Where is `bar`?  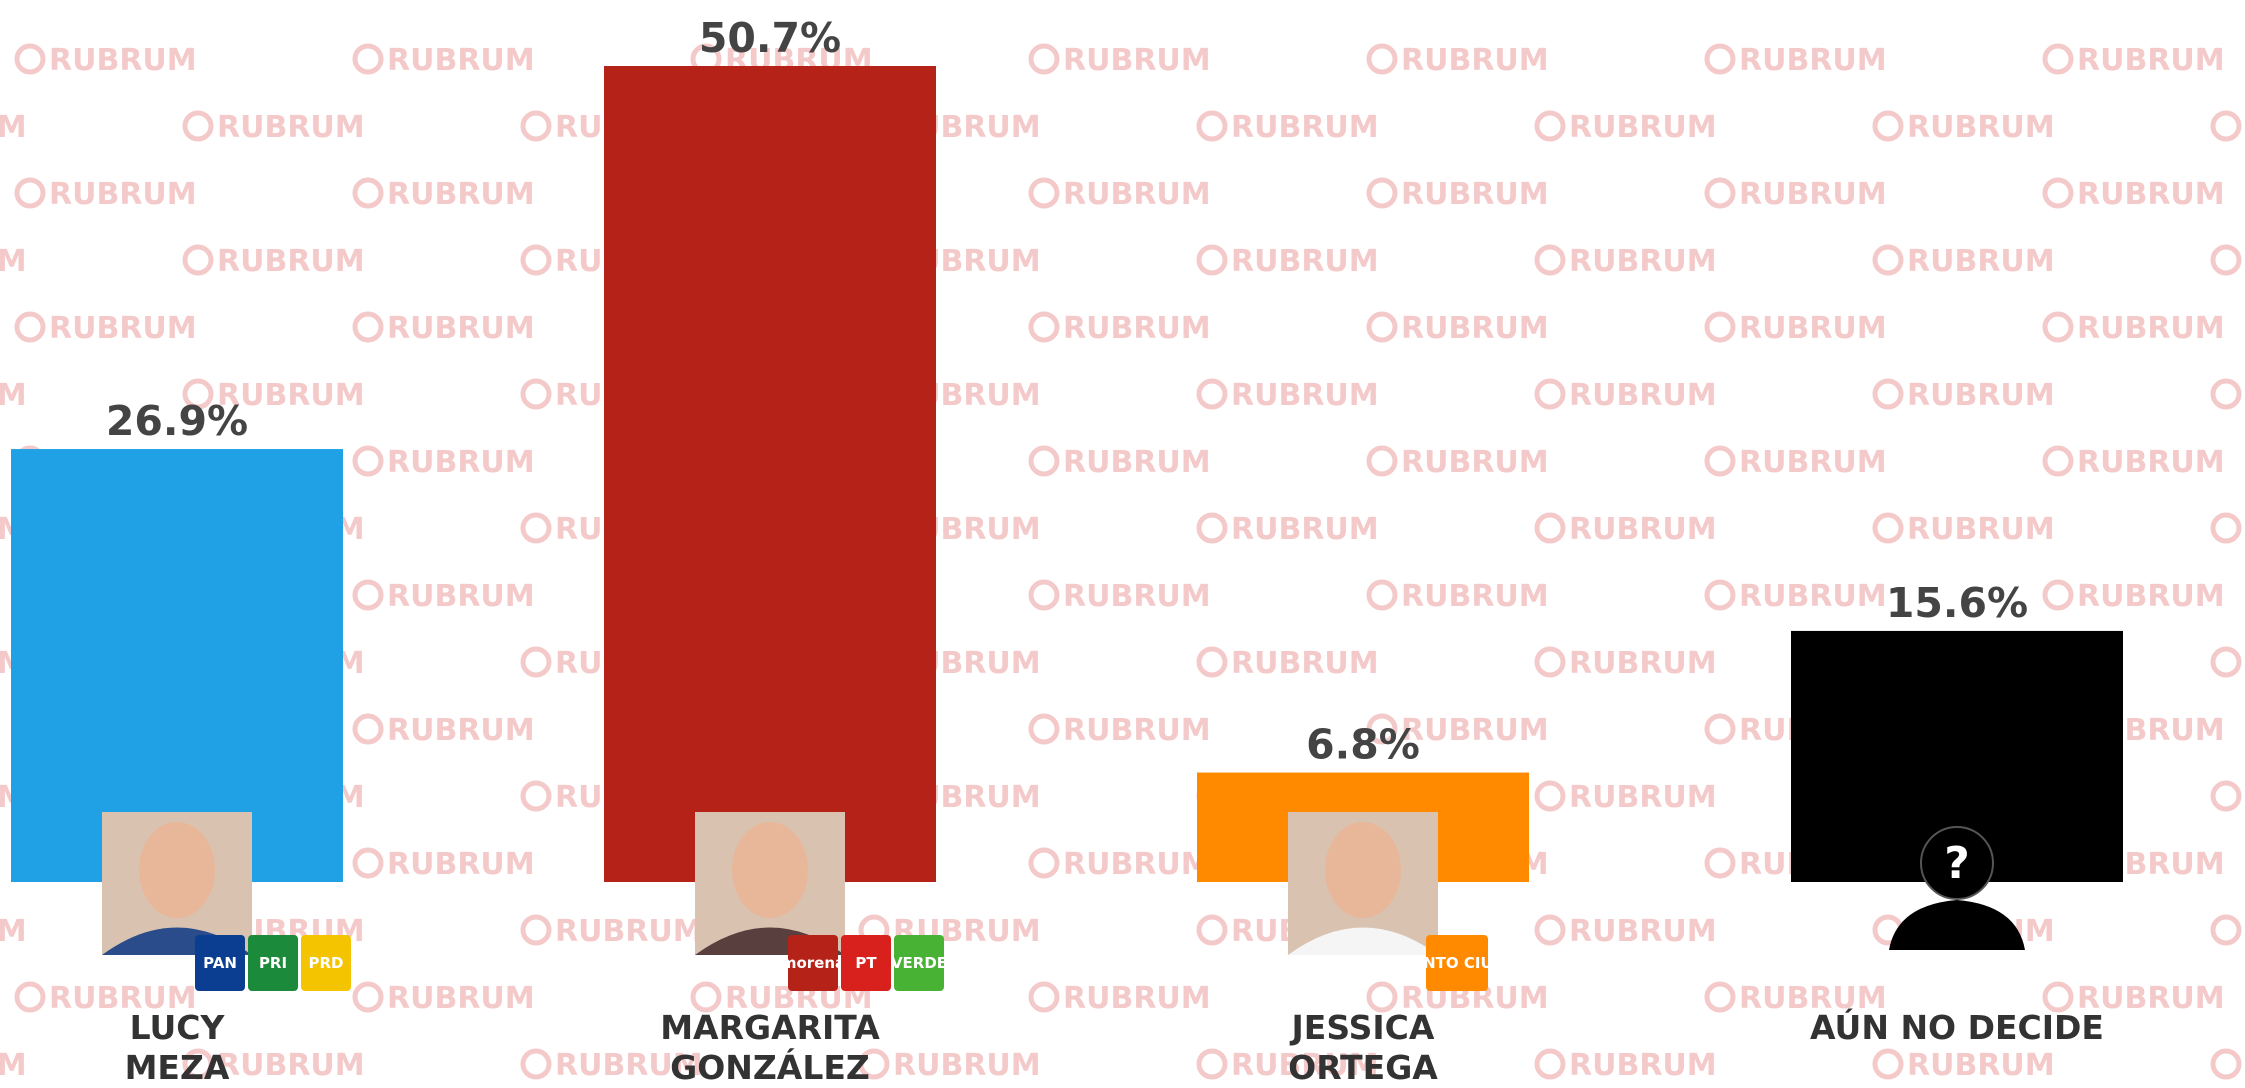
bar is located at coordinates (177, 665).